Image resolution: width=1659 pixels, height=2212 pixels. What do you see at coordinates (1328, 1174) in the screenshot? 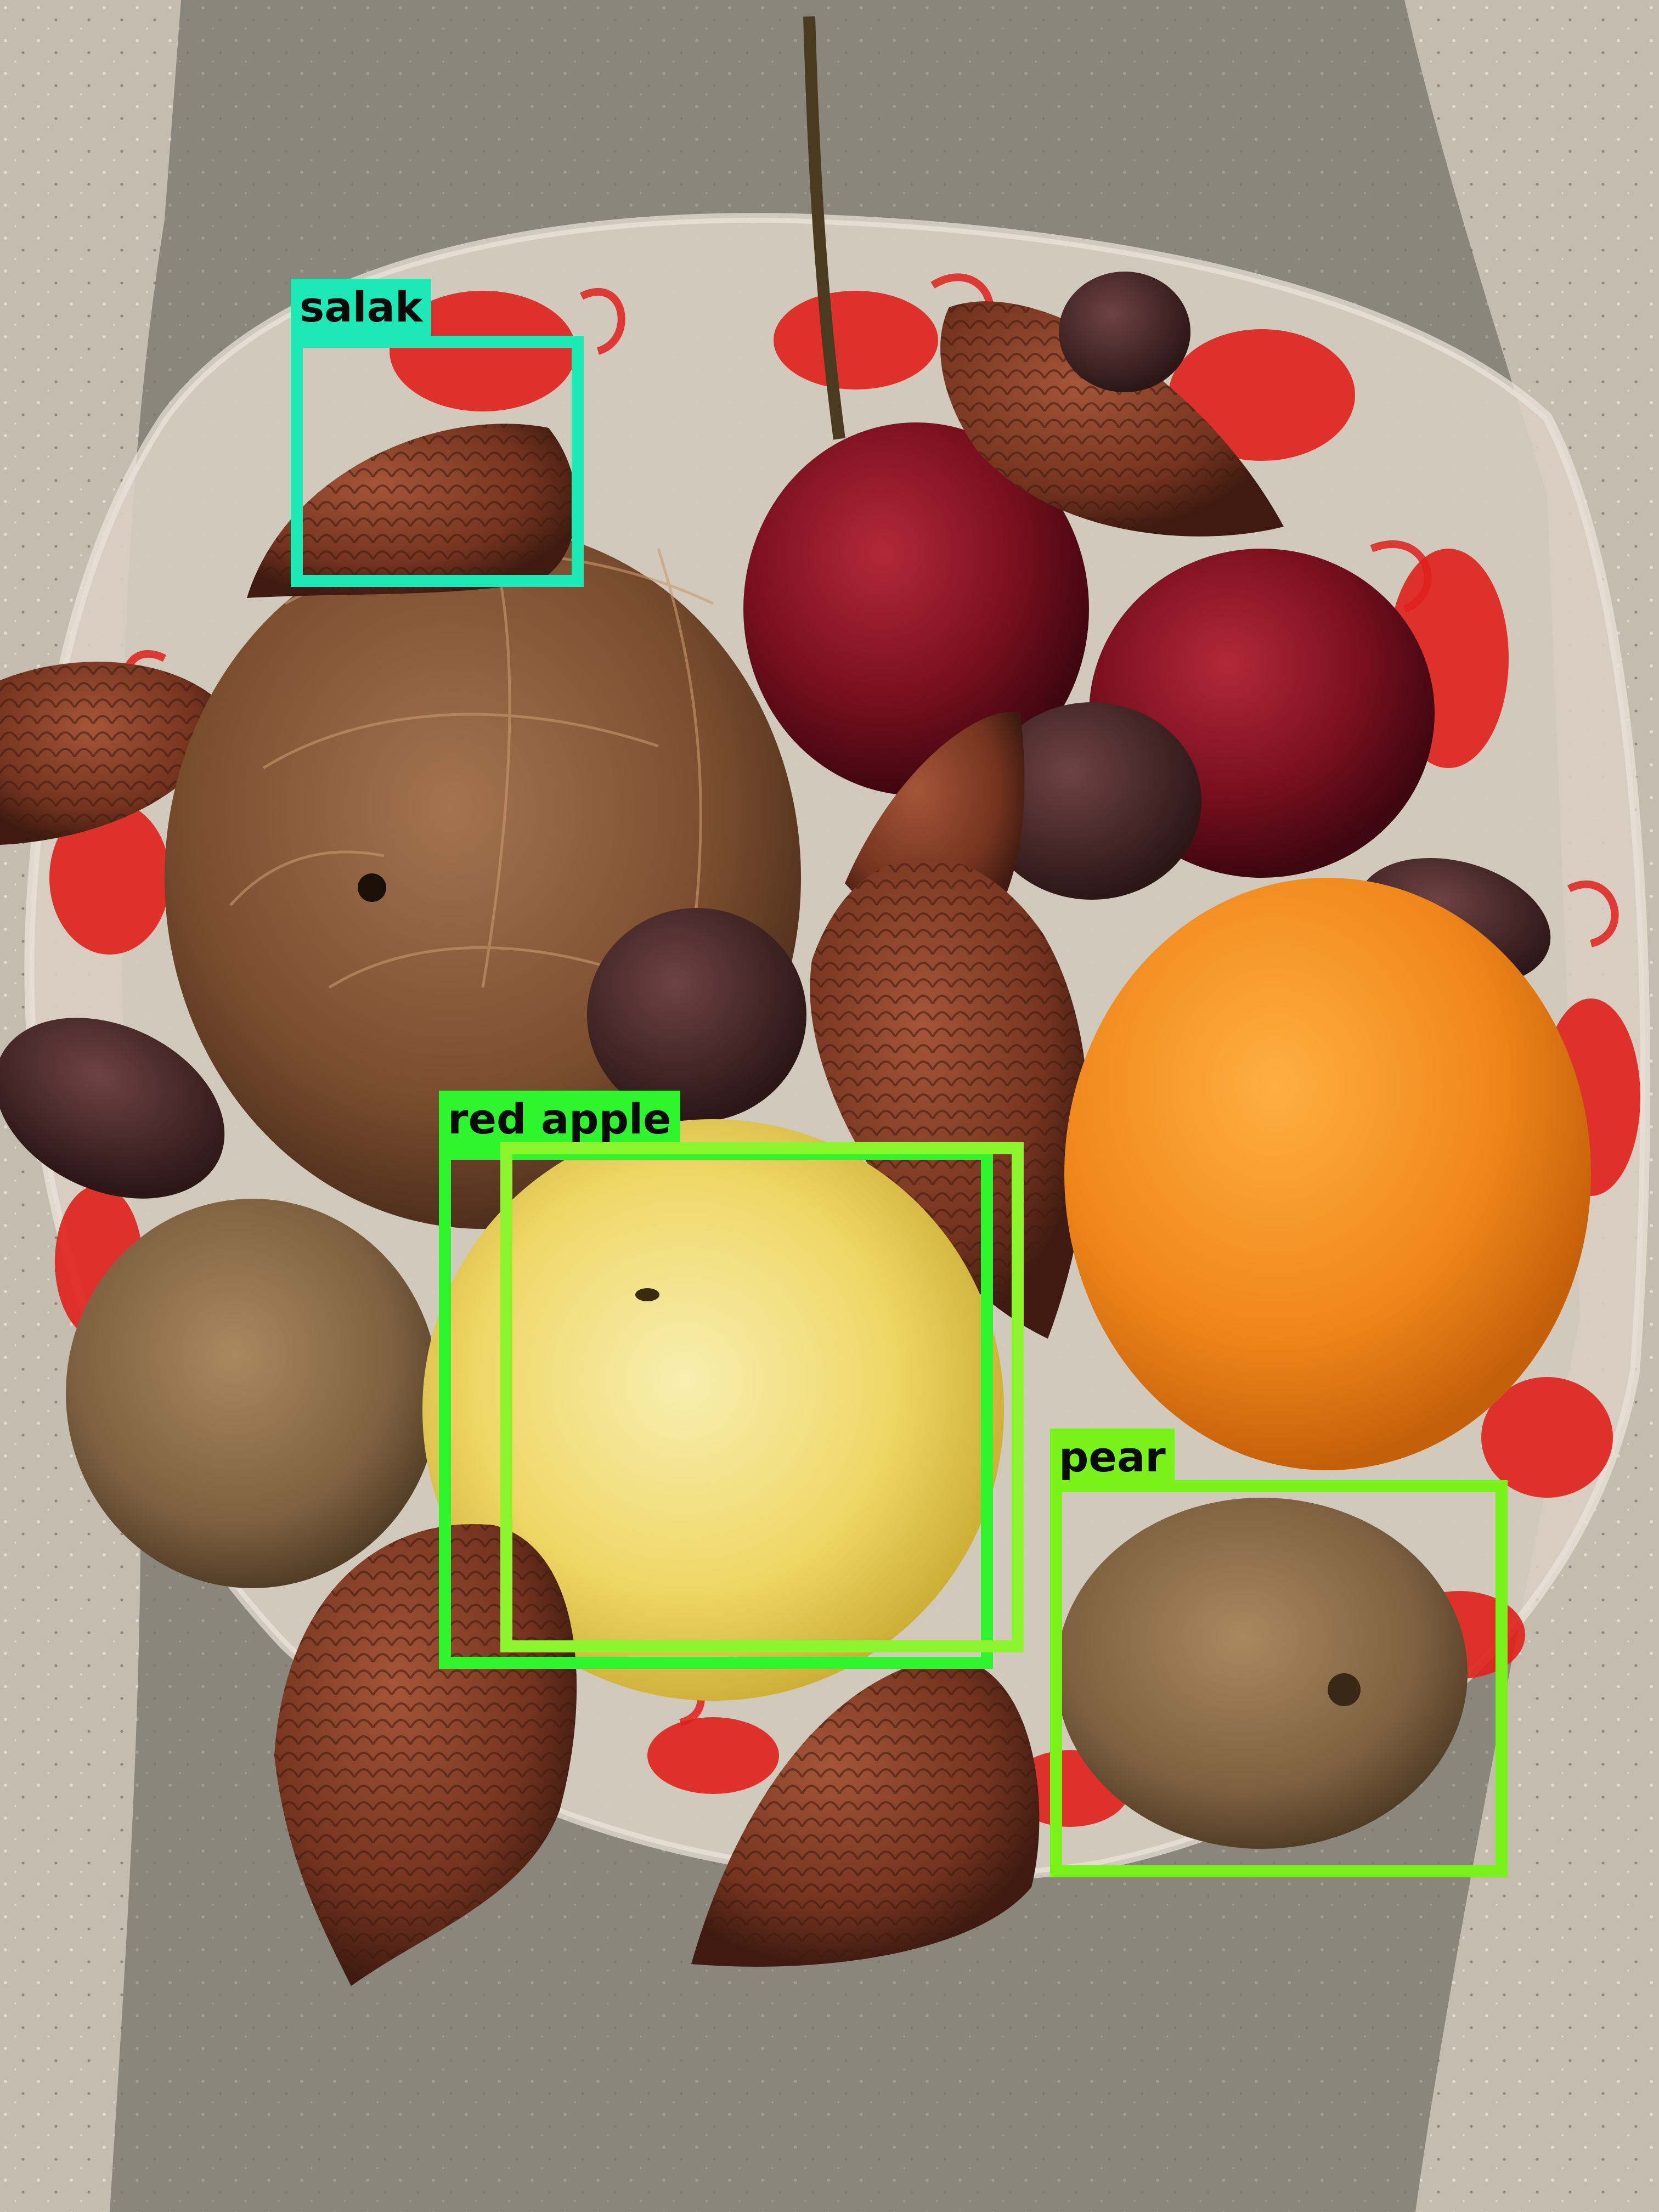
I see `orange-fruit` at bounding box center [1328, 1174].